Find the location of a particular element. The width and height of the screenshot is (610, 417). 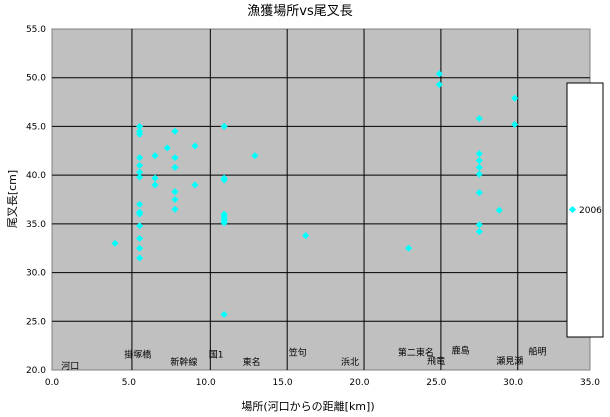

y-tick-label: 50.0 is located at coordinates (36, 79).